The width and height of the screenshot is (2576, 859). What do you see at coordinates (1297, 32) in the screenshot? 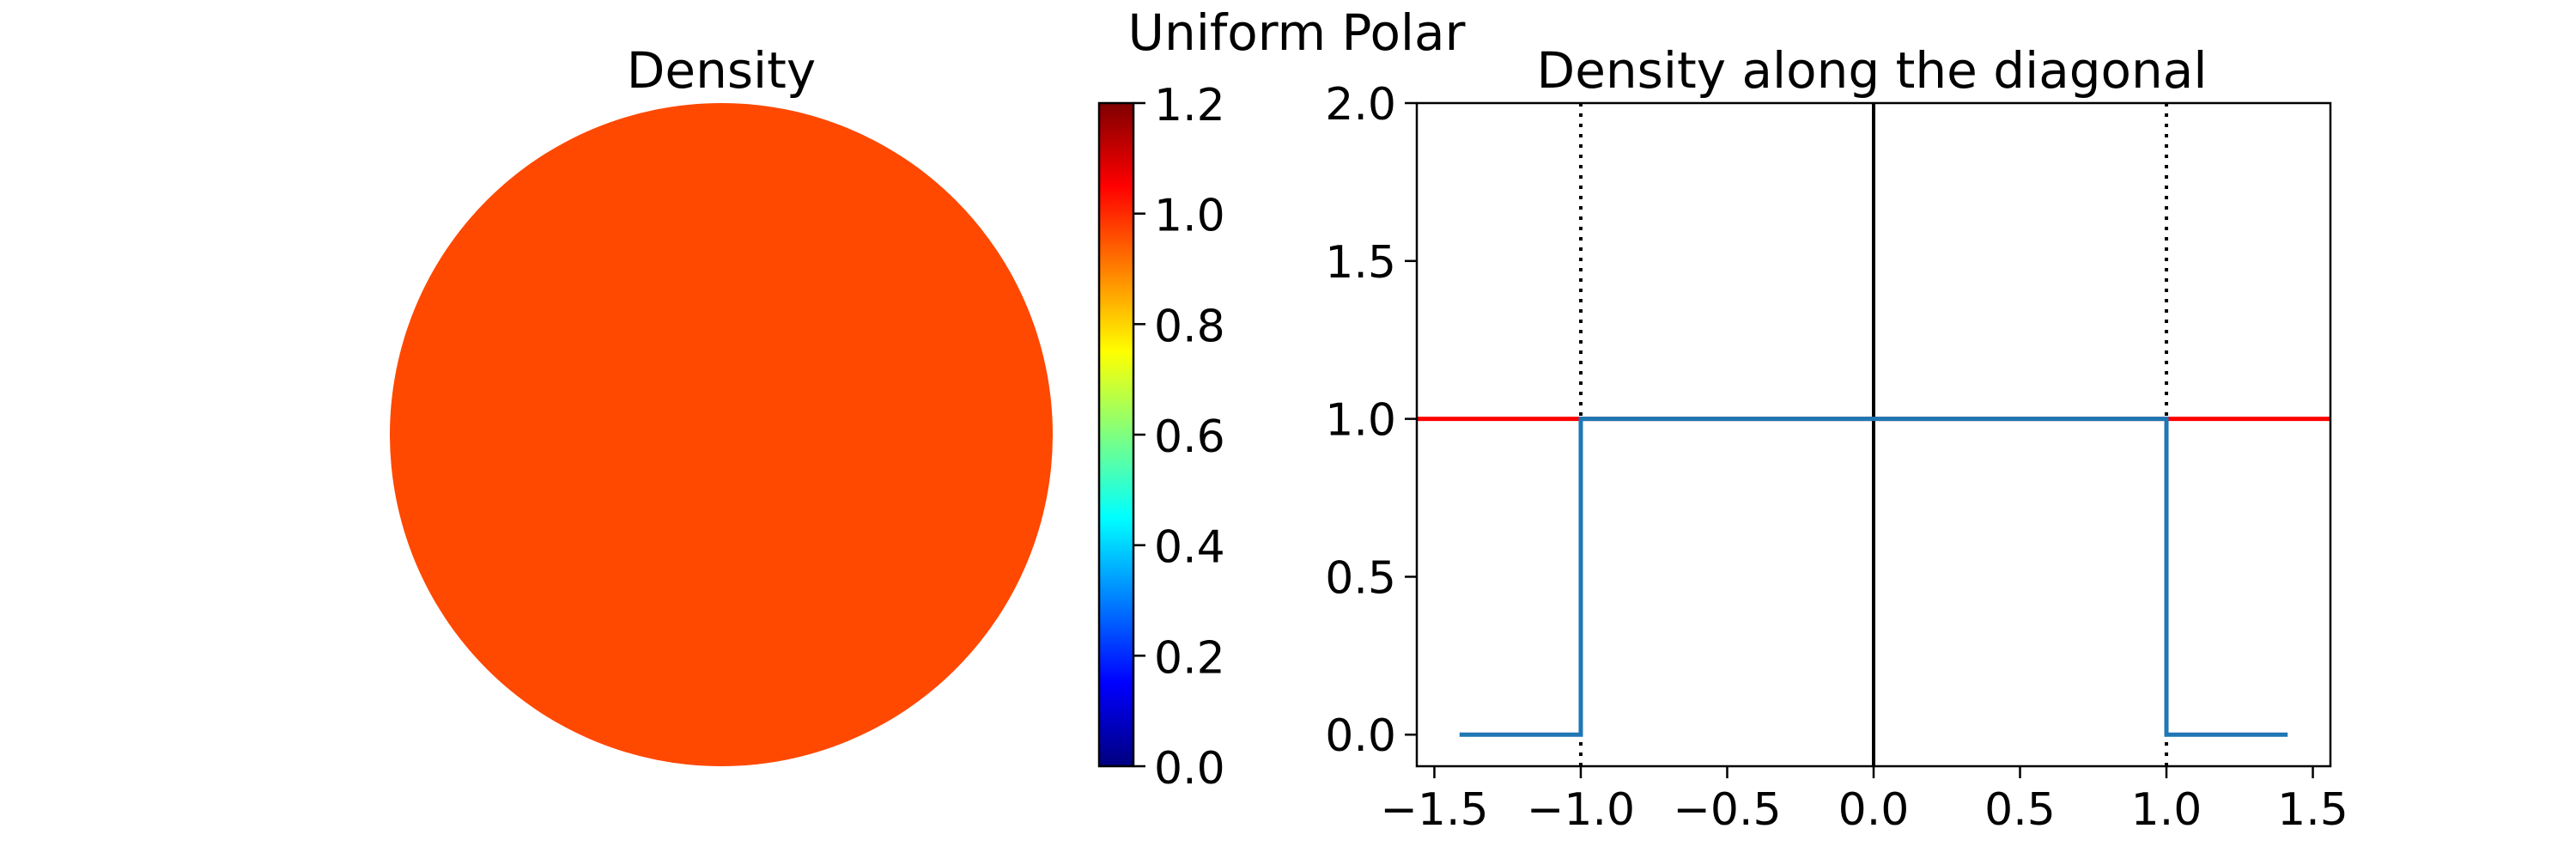
I see `figure-suptitle: Uniform Polar` at bounding box center [1297, 32].